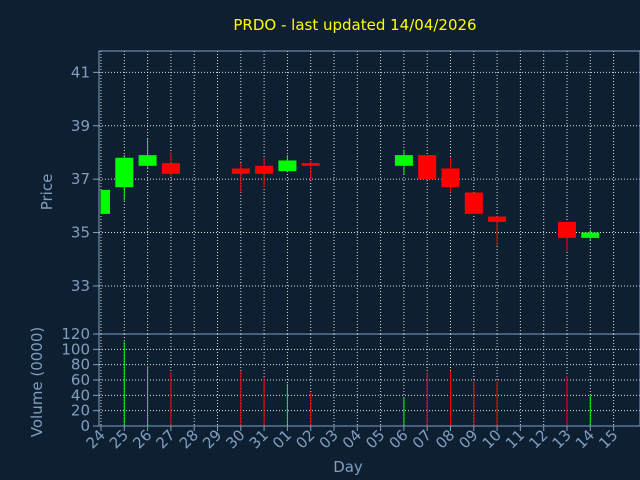 The width and height of the screenshot is (640, 480). What do you see at coordinates (80, 233) in the screenshot?
I see `price-tick-label: 35` at bounding box center [80, 233].